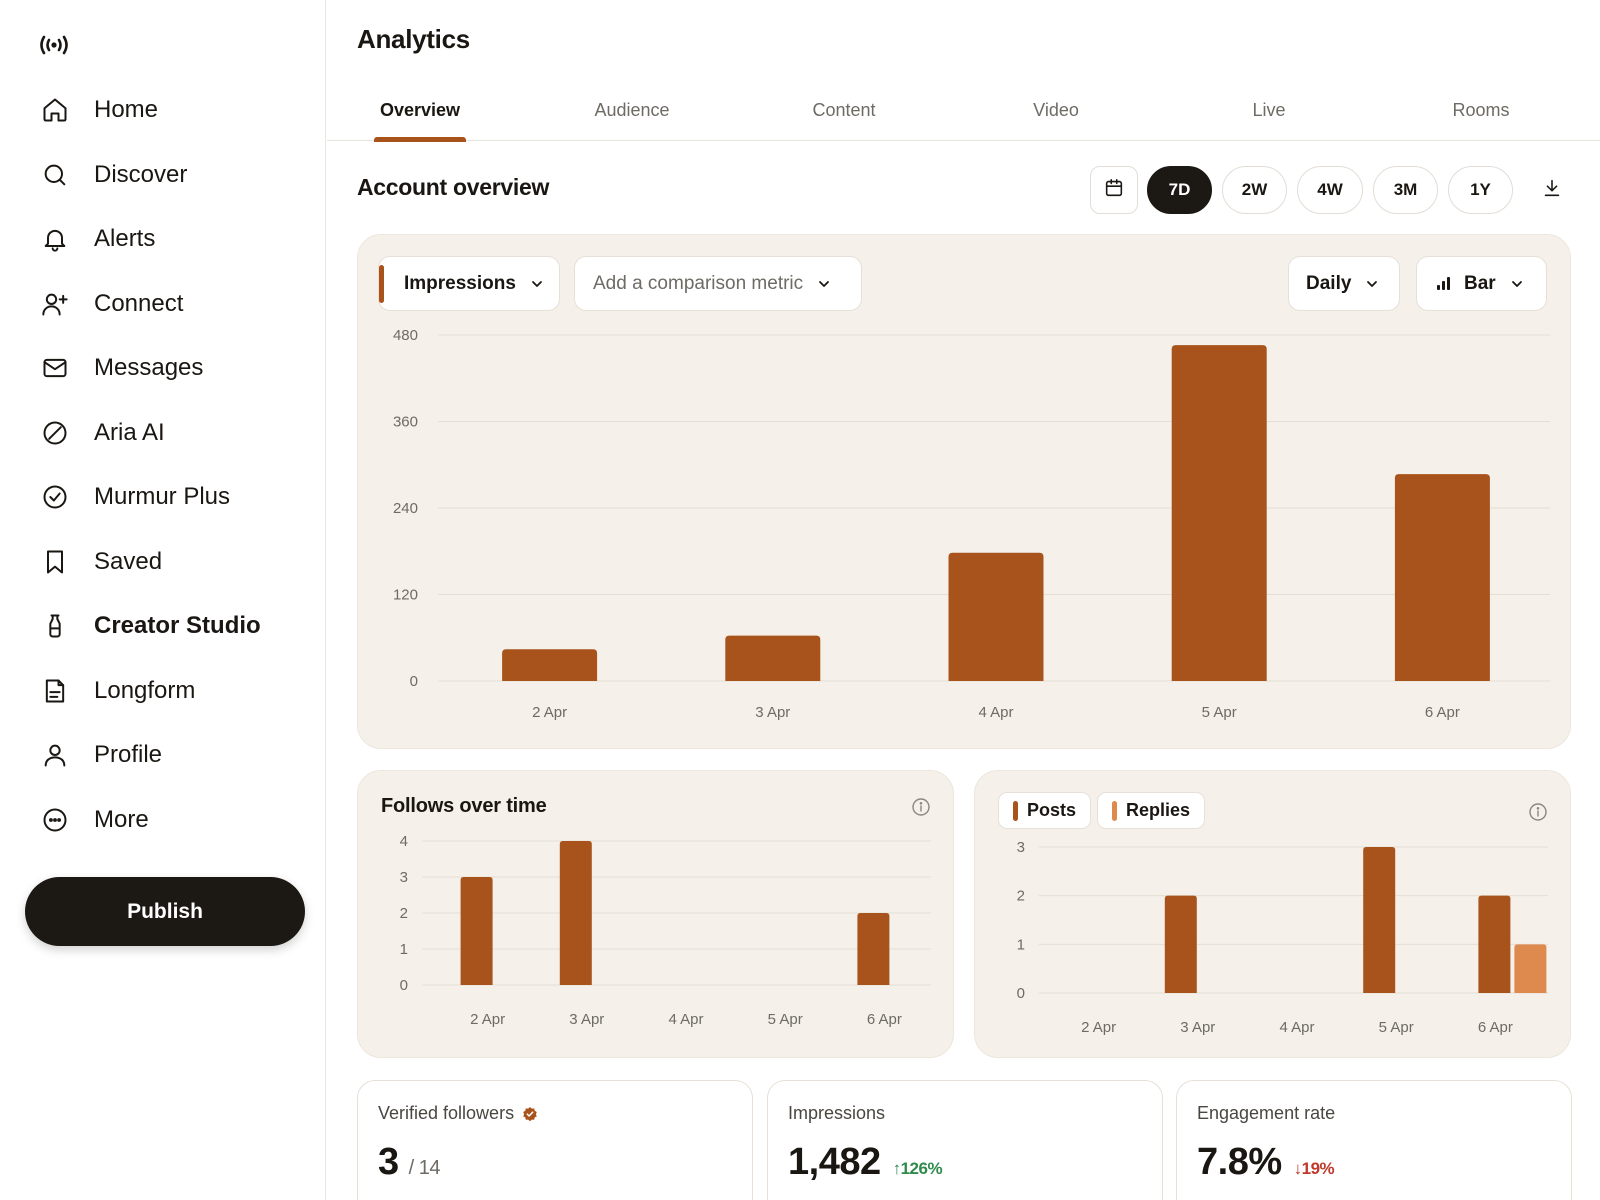 The width and height of the screenshot is (1600, 1200). What do you see at coordinates (404, 913) in the screenshot?
I see `y-tick-label: 2` at bounding box center [404, 913].